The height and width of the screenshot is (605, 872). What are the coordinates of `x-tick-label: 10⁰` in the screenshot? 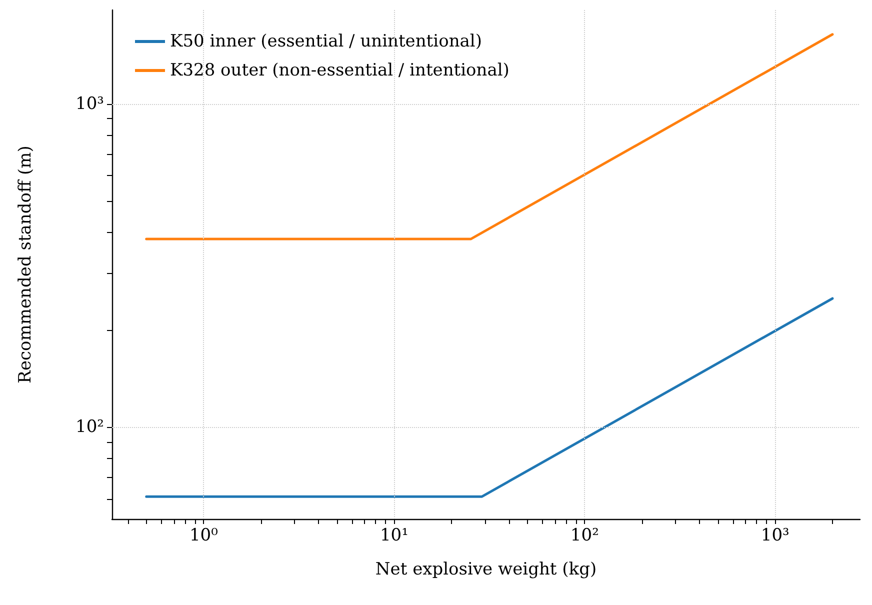 It's located at (203, 536).